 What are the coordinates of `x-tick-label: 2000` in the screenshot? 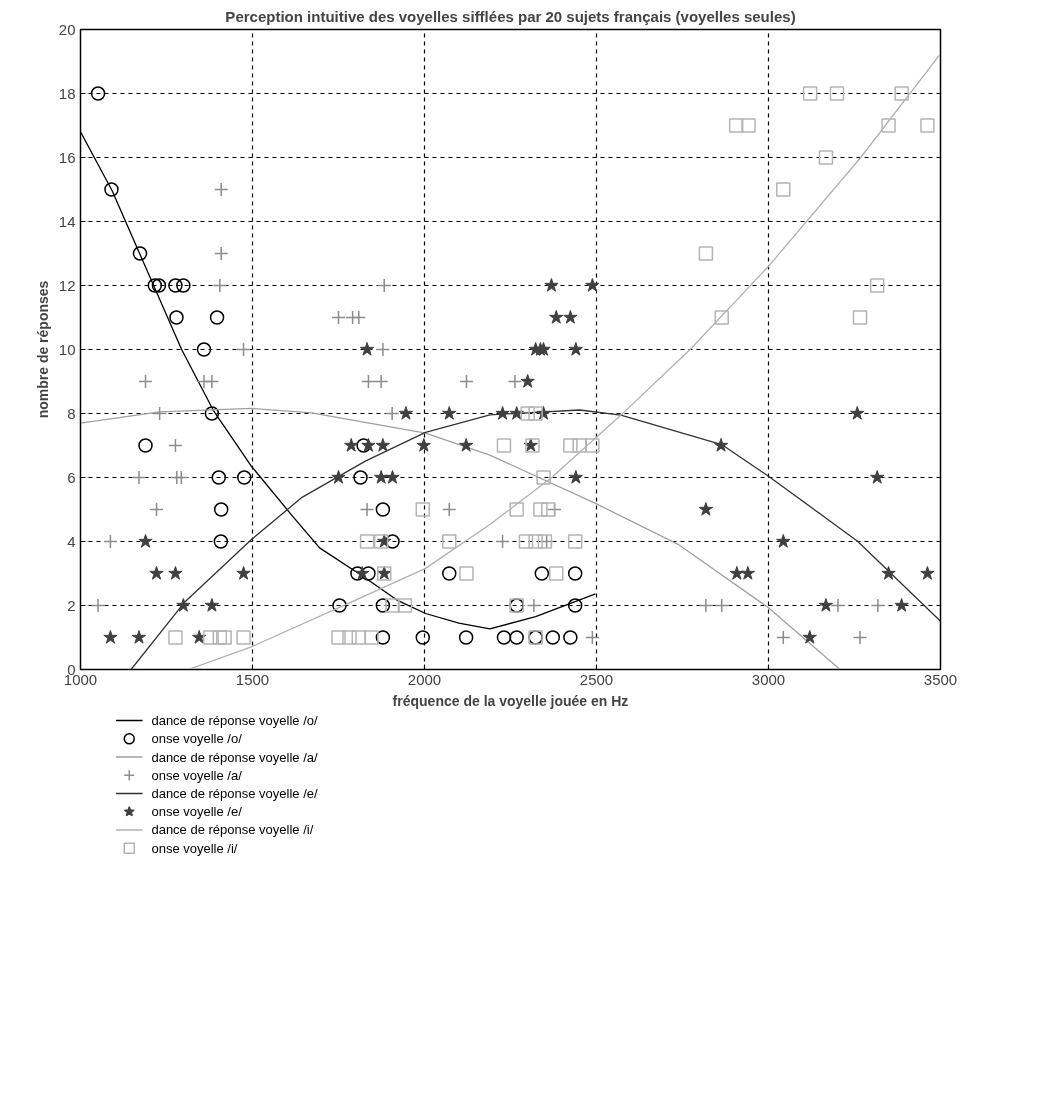 It's located at (424, 679).